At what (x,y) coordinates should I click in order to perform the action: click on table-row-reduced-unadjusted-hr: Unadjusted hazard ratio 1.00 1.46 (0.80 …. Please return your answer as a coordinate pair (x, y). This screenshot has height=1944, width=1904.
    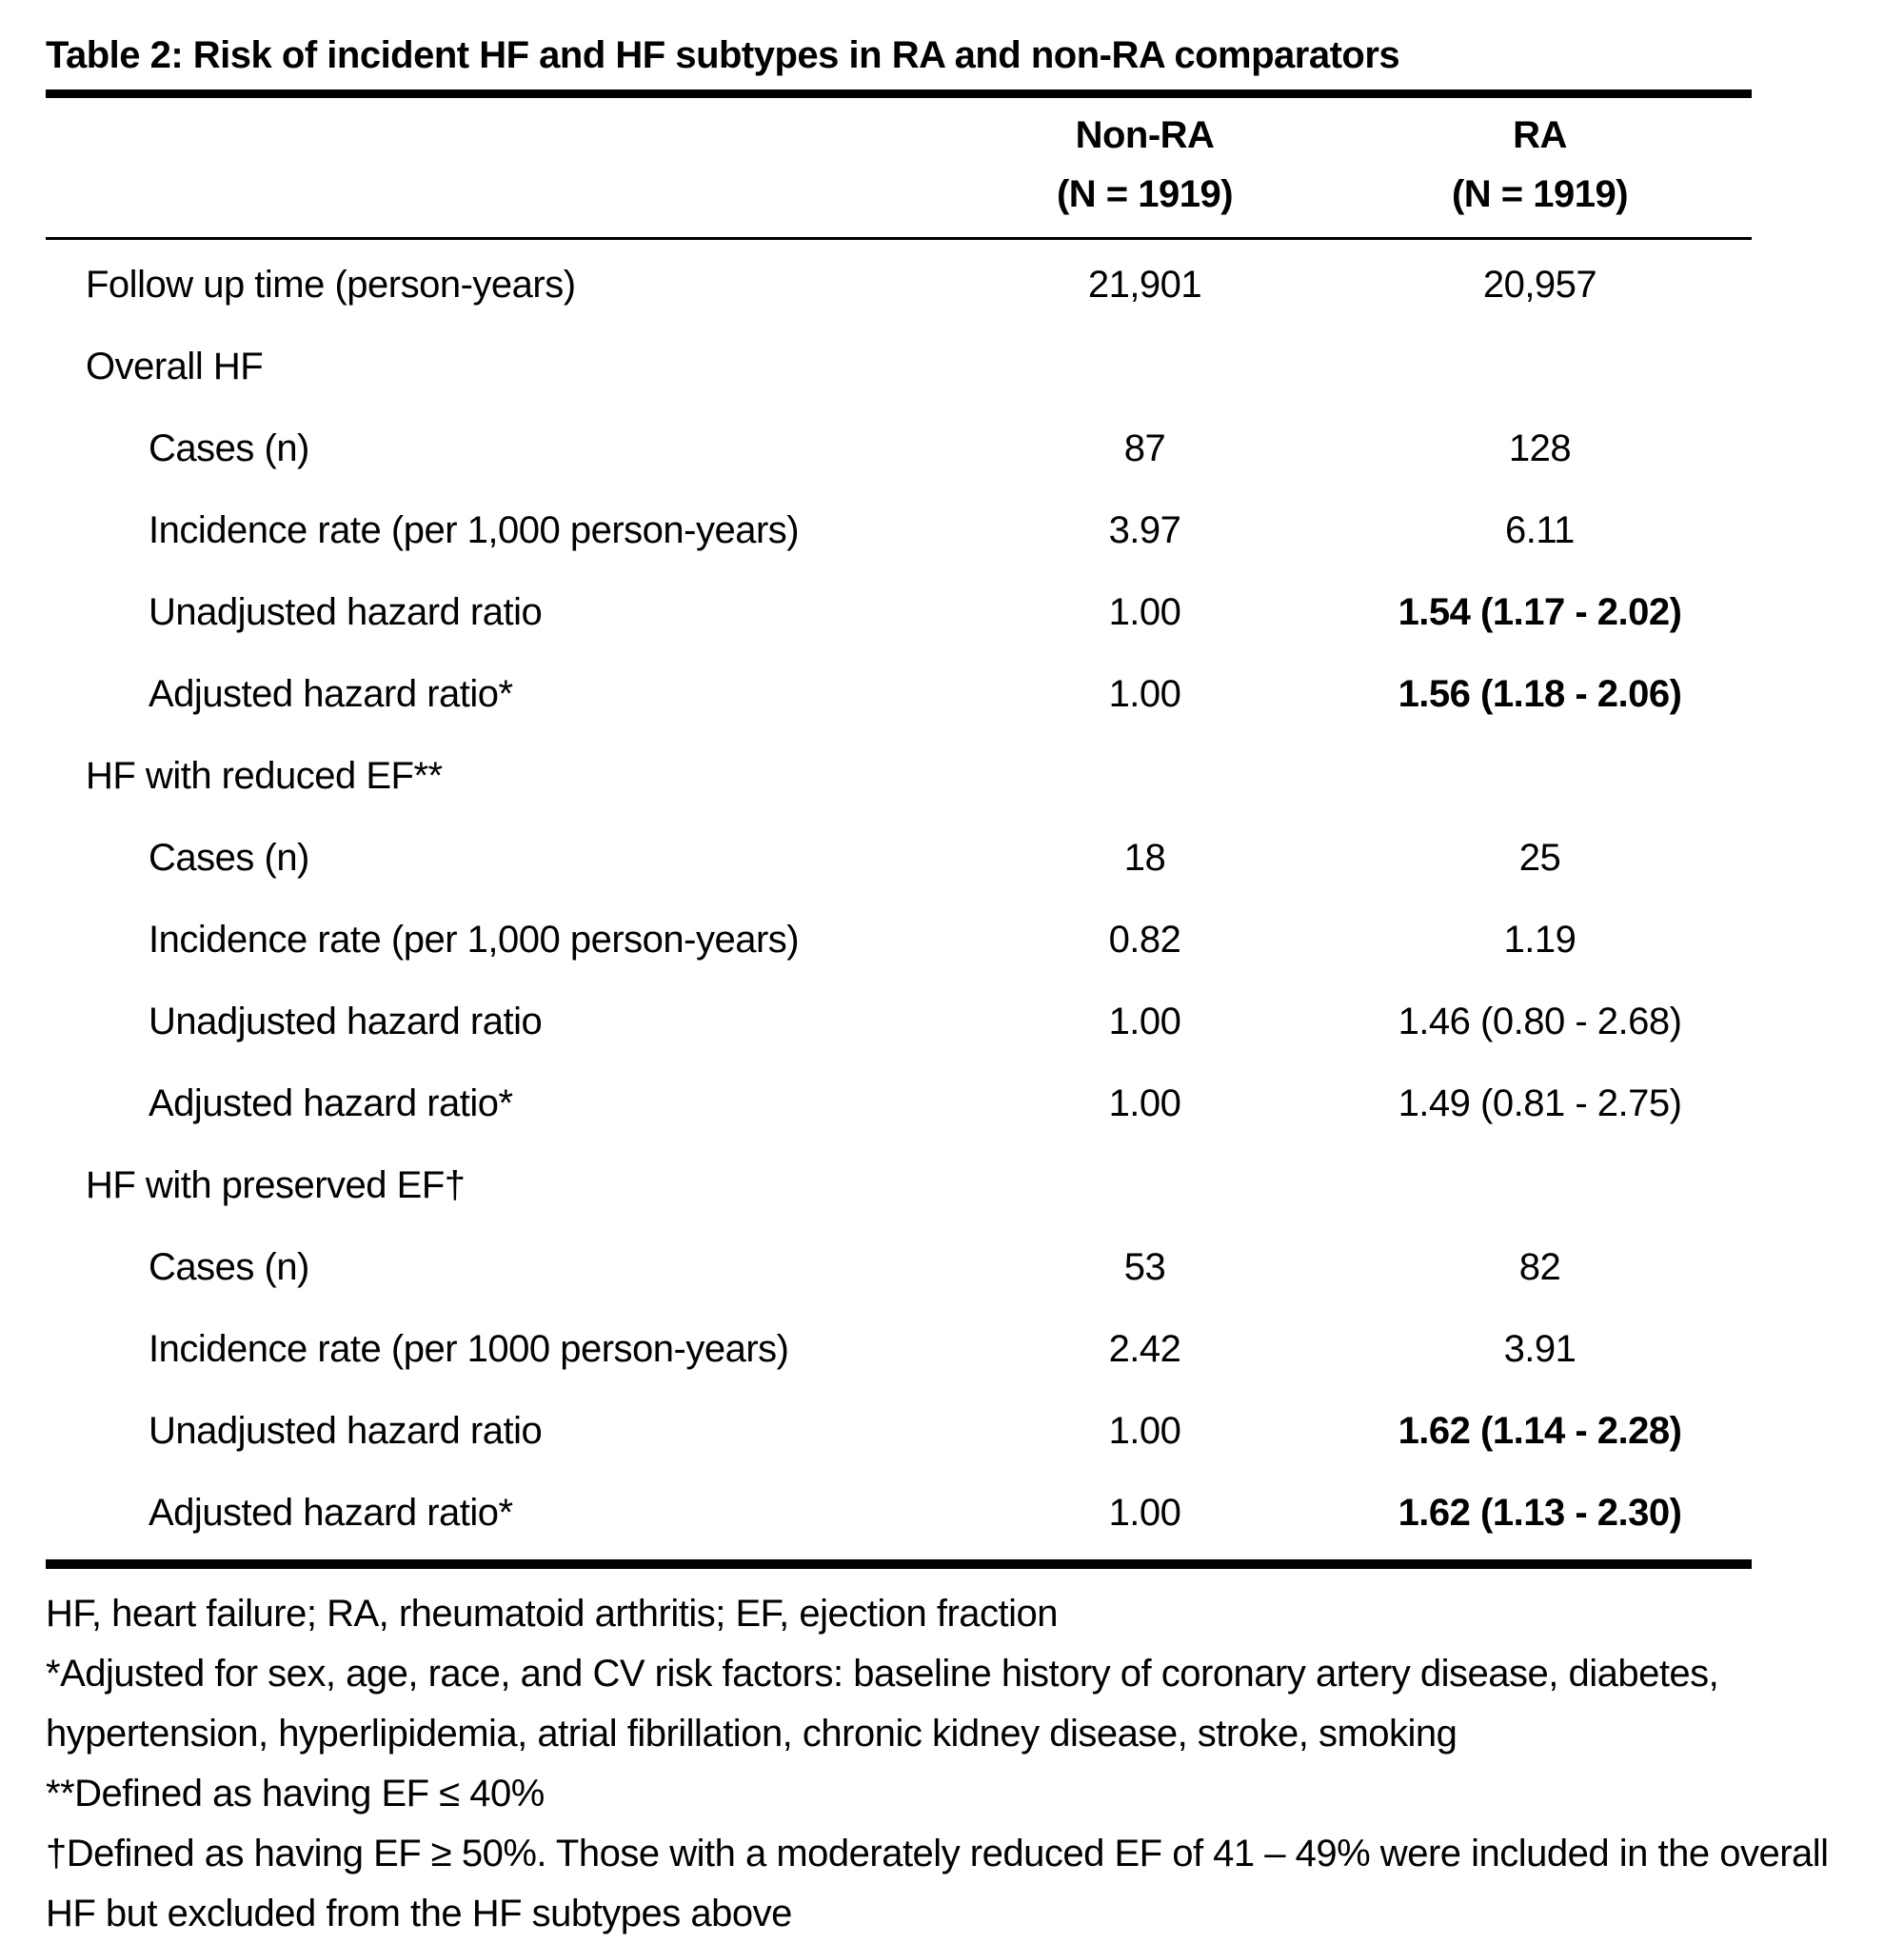
    Looking at the image, I should click on (899, 1022).